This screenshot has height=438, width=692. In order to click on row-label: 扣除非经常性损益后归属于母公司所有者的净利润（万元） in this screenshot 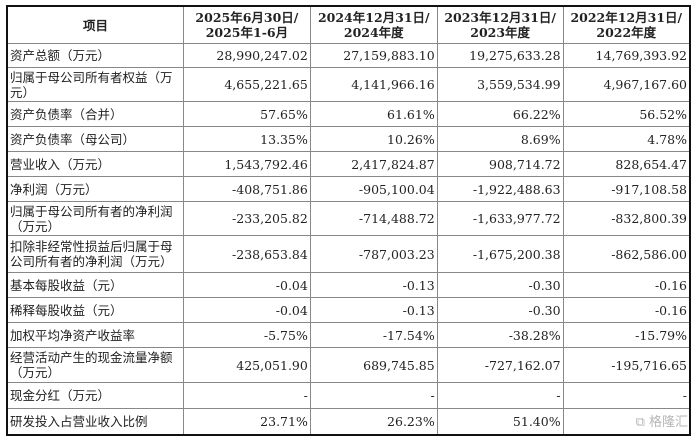, I will do `click(95, 254)`.